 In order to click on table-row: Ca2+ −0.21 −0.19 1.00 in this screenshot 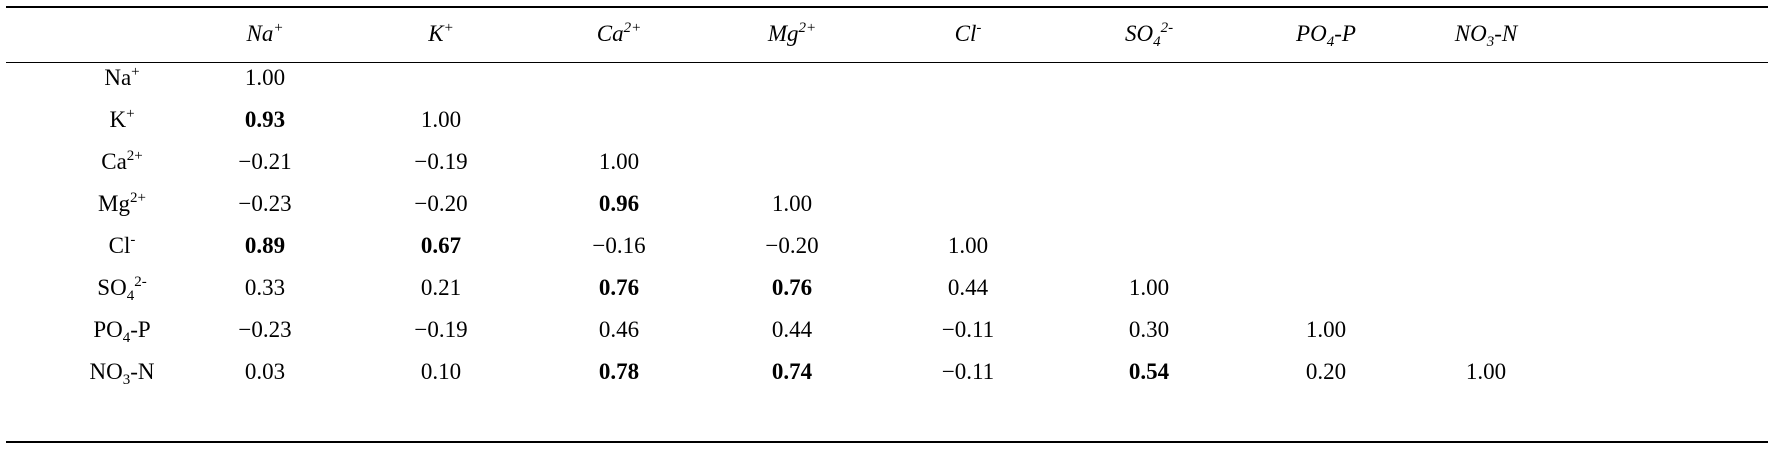, I will do `click(887, 162)`.